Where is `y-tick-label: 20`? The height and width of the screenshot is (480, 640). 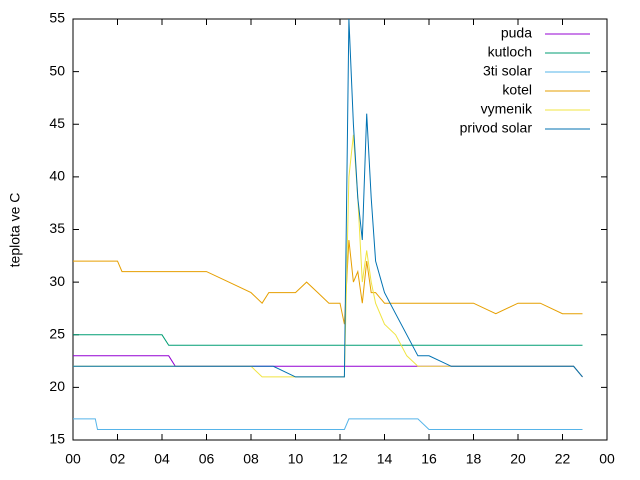 y-tick-label: 20 is located at coordinates (57, 386).